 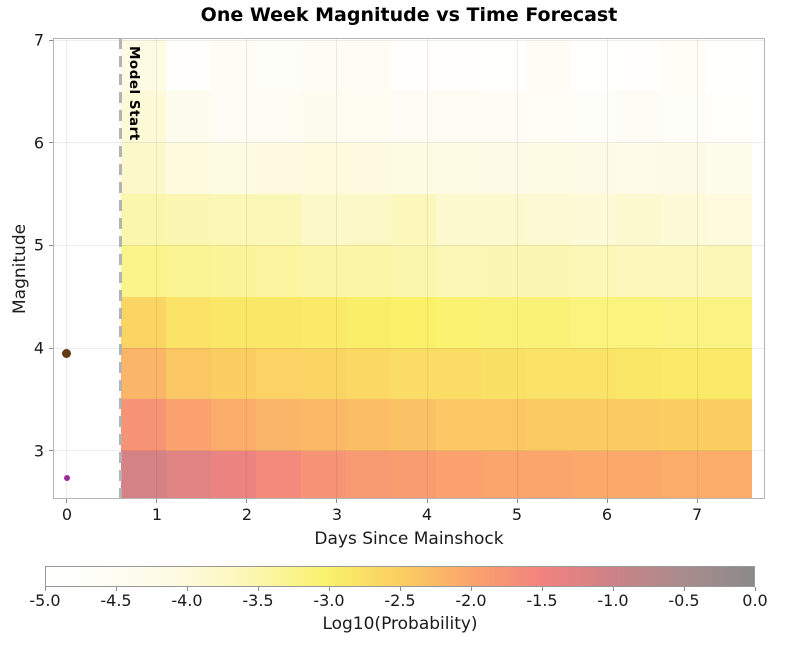 I want to click on x-tick-label: 5, so click(x=517, y=514).